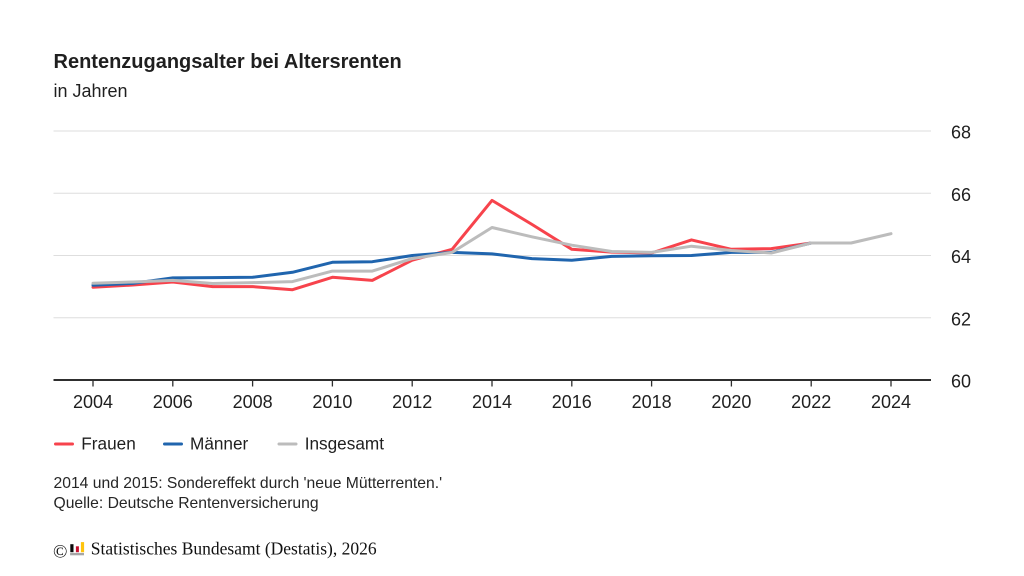  Describe the element at coordinates (412, 402) in the screenshot. I see `svg-text: 2012` at that location.